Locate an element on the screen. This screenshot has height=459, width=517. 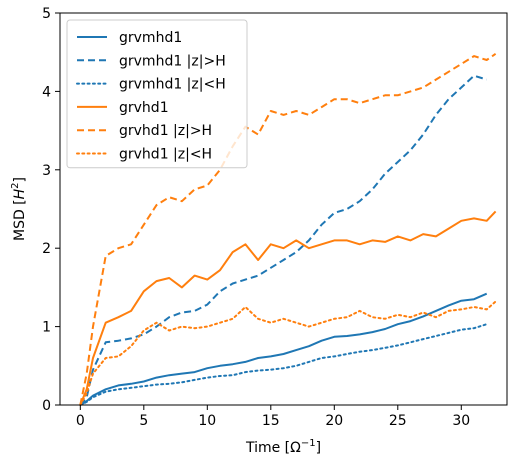
x-tick-label: 30 is located at coordinates (461, 421).